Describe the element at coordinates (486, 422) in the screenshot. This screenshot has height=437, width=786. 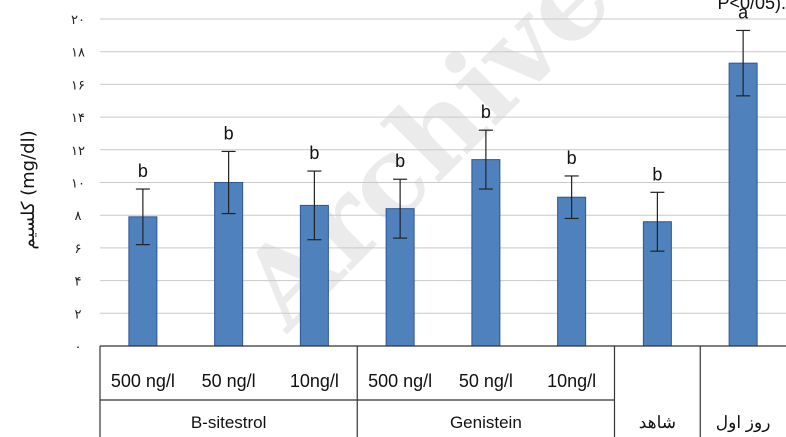
I see `x-group-label: Genistein` at that location.